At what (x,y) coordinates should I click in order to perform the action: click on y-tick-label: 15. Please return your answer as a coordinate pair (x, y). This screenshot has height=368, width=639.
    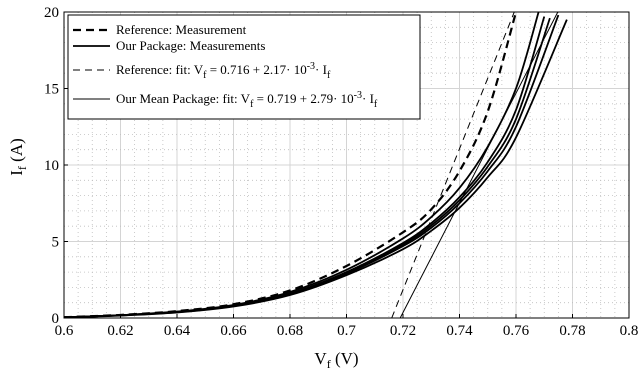
    Looking at the image, I should click on (51, 90).